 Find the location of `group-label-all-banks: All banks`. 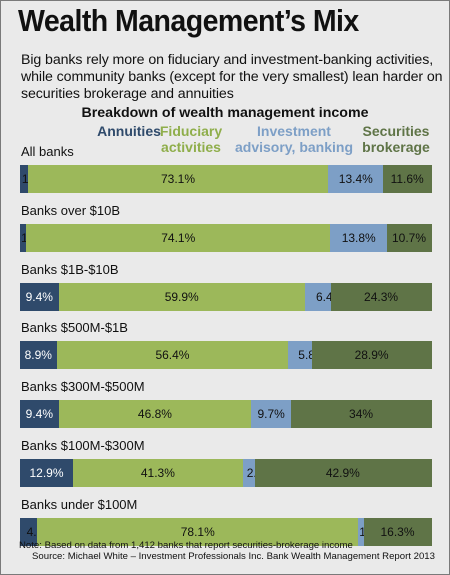

group-label-all-banks: All banks is located at coordinates (47, 151).